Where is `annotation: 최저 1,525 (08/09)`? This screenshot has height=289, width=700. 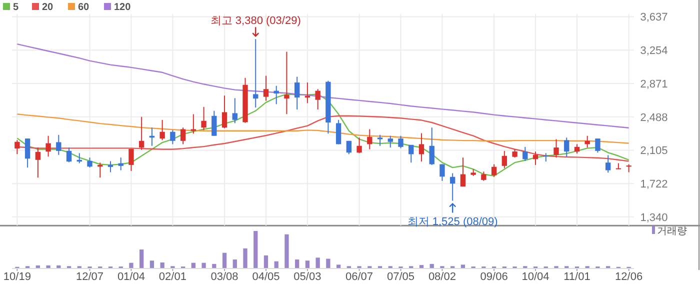 annotation: 최저 1,525 (08/09) is located at coordinates (452, 222).